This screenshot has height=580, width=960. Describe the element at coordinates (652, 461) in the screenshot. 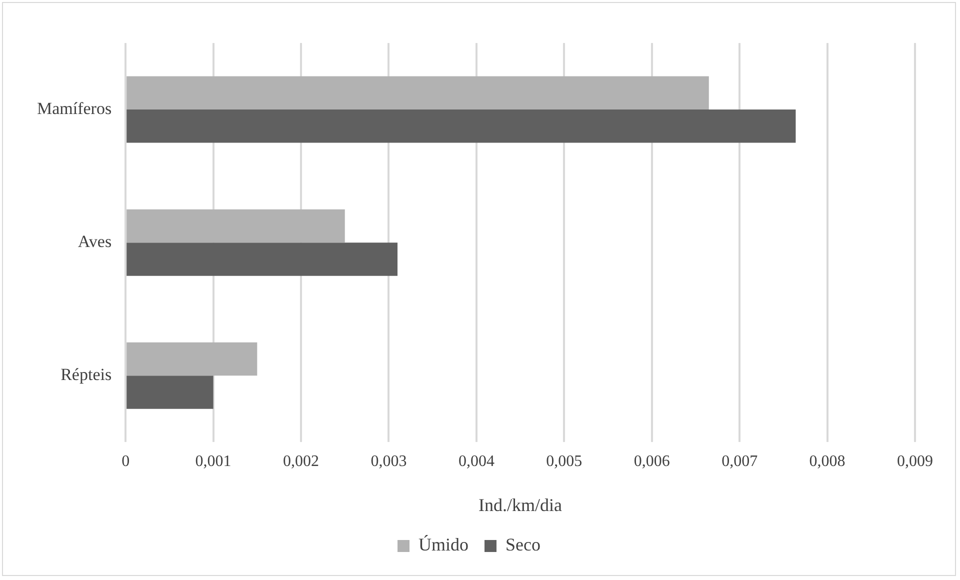

I see `x-tick-label: 0,006` at that location.